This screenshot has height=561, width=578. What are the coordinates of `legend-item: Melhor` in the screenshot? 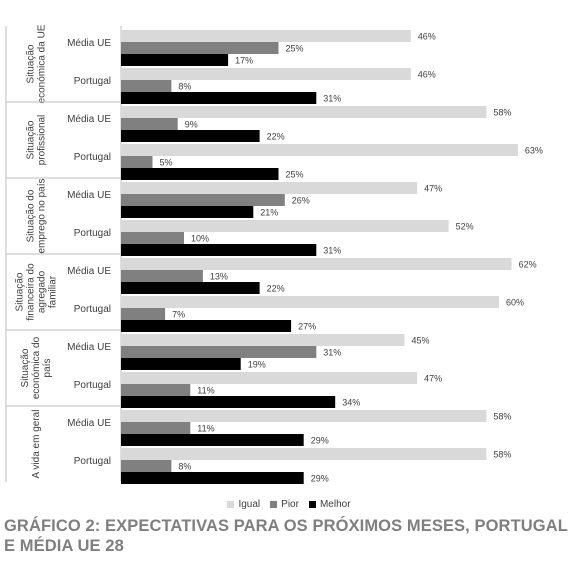 It's located at (329, 504).